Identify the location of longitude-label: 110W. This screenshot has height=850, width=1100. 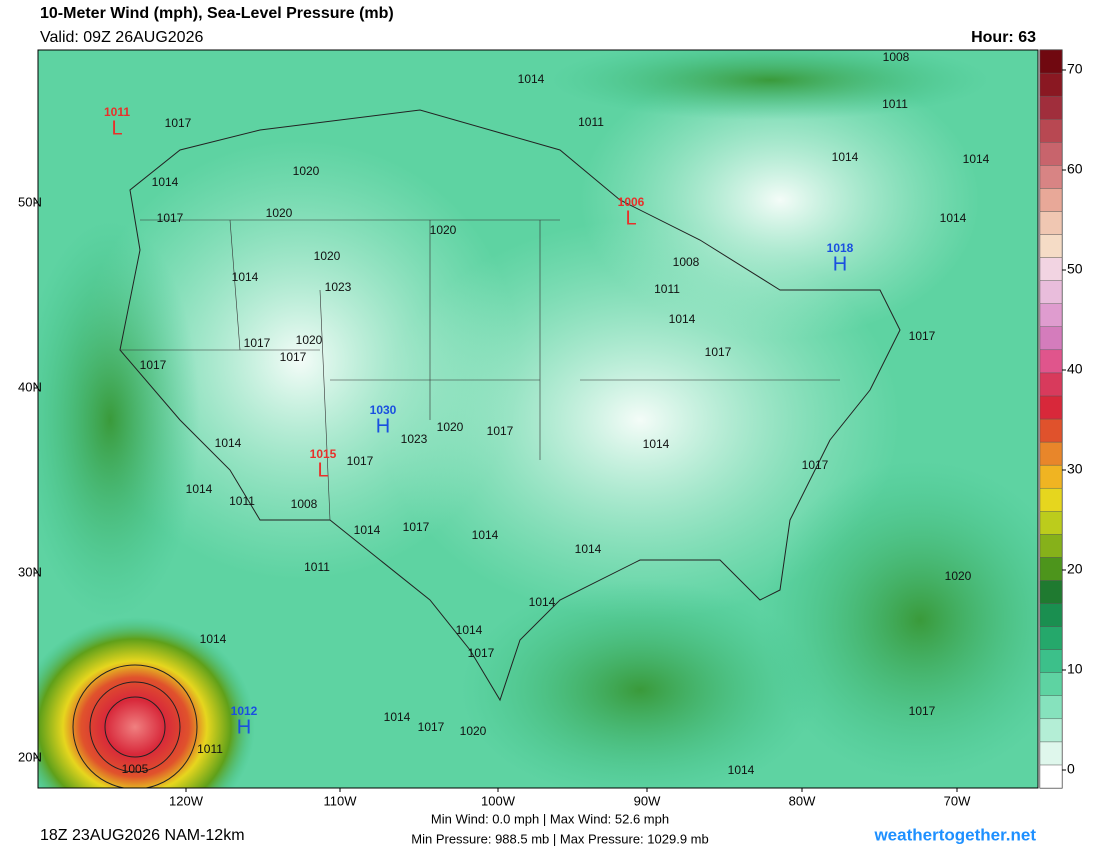
(341, 800).